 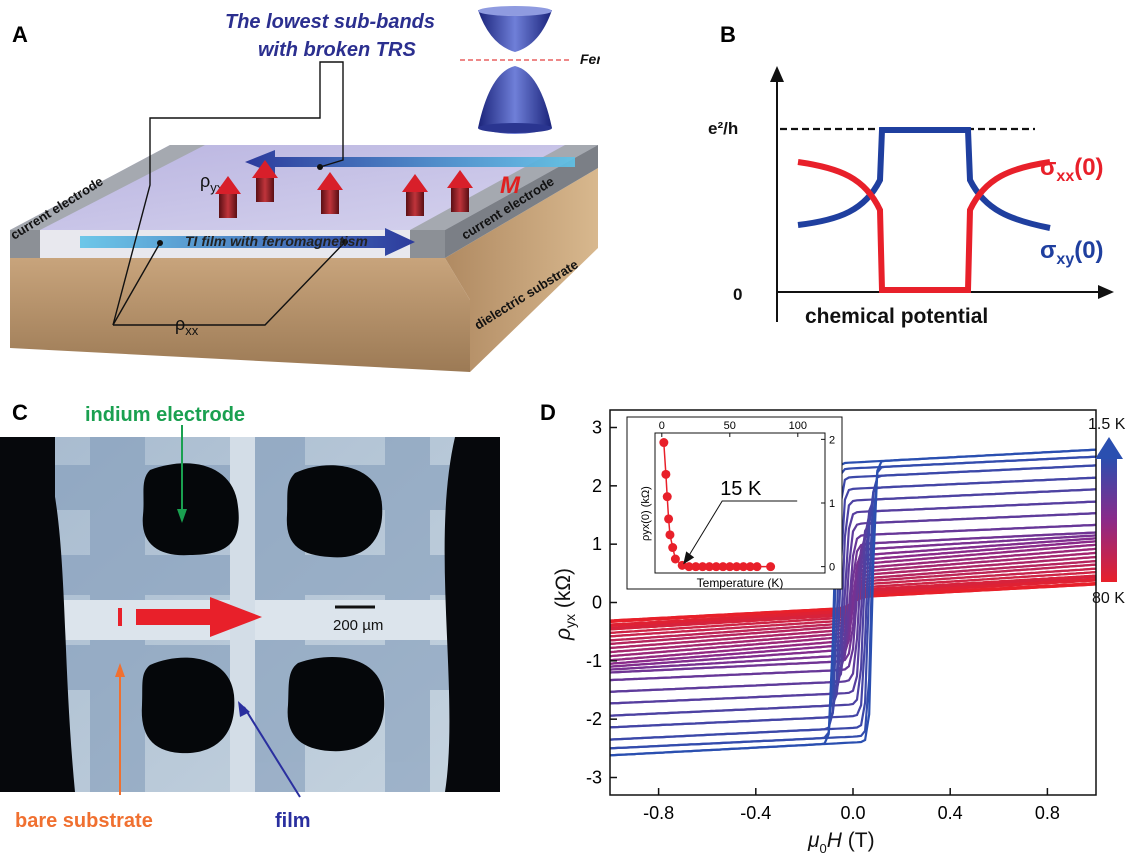 I want to click on sigma-xy-label: σxy(0), so click(x=1072, y=252).